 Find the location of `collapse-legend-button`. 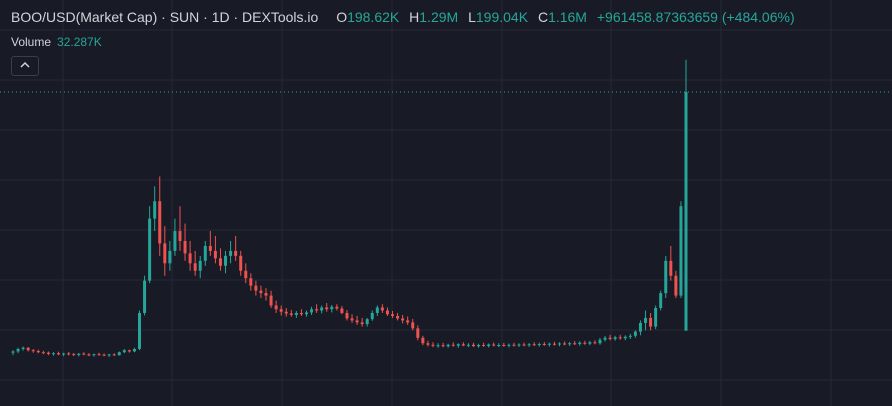

collapse-legend-button is located at coordinates (25, 66).